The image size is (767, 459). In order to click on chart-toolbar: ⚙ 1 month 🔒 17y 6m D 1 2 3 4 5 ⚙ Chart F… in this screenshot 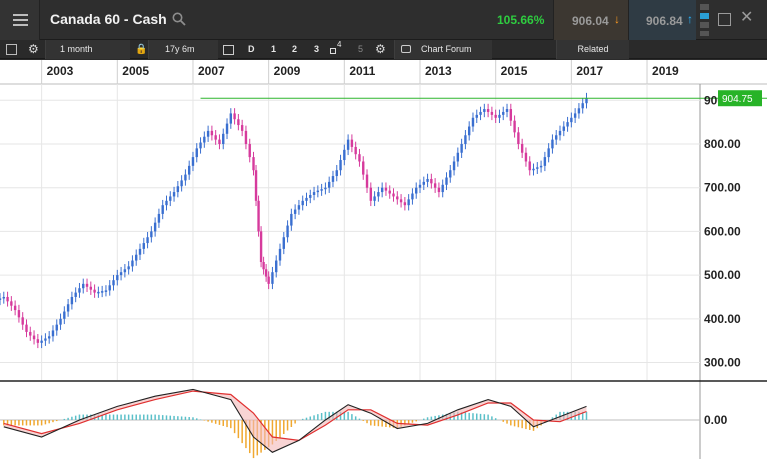, I will do `click(383, 49)`.